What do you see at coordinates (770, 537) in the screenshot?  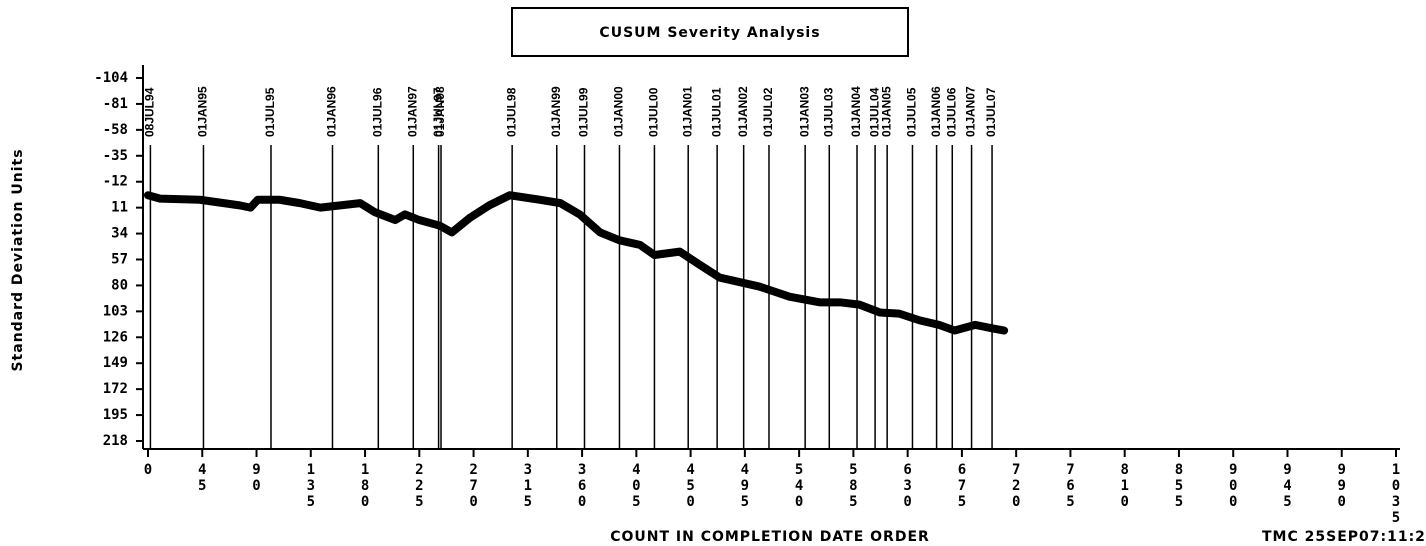 I see `x-axis-label: COUNT IN COMPLETION DATE ORDER` at bounding box center [770, 537].